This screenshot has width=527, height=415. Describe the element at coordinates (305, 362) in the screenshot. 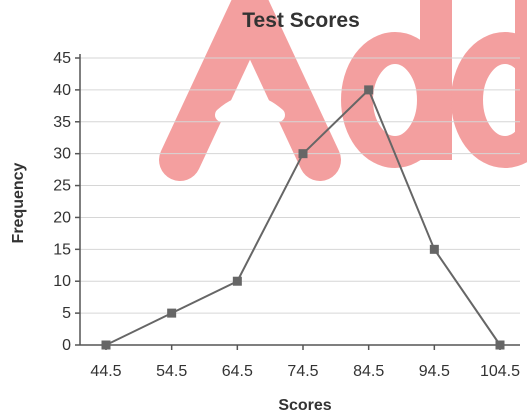

I see `x-axis-ticks: 44.5 54.5 64.5 74.5 84.5 94.5 104.5` at that location.